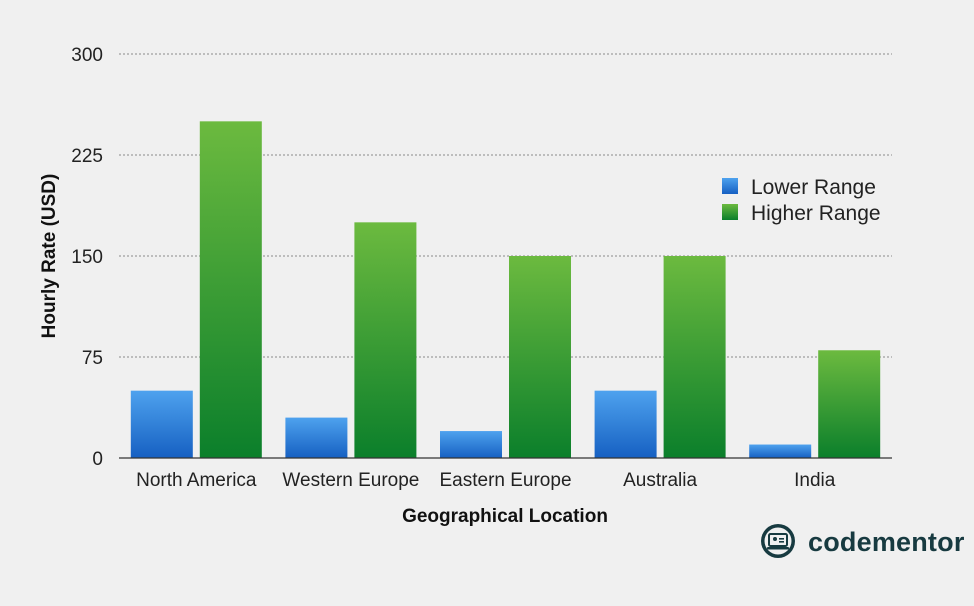  I want to click on y-tick-label: 225, so click(87, 156).